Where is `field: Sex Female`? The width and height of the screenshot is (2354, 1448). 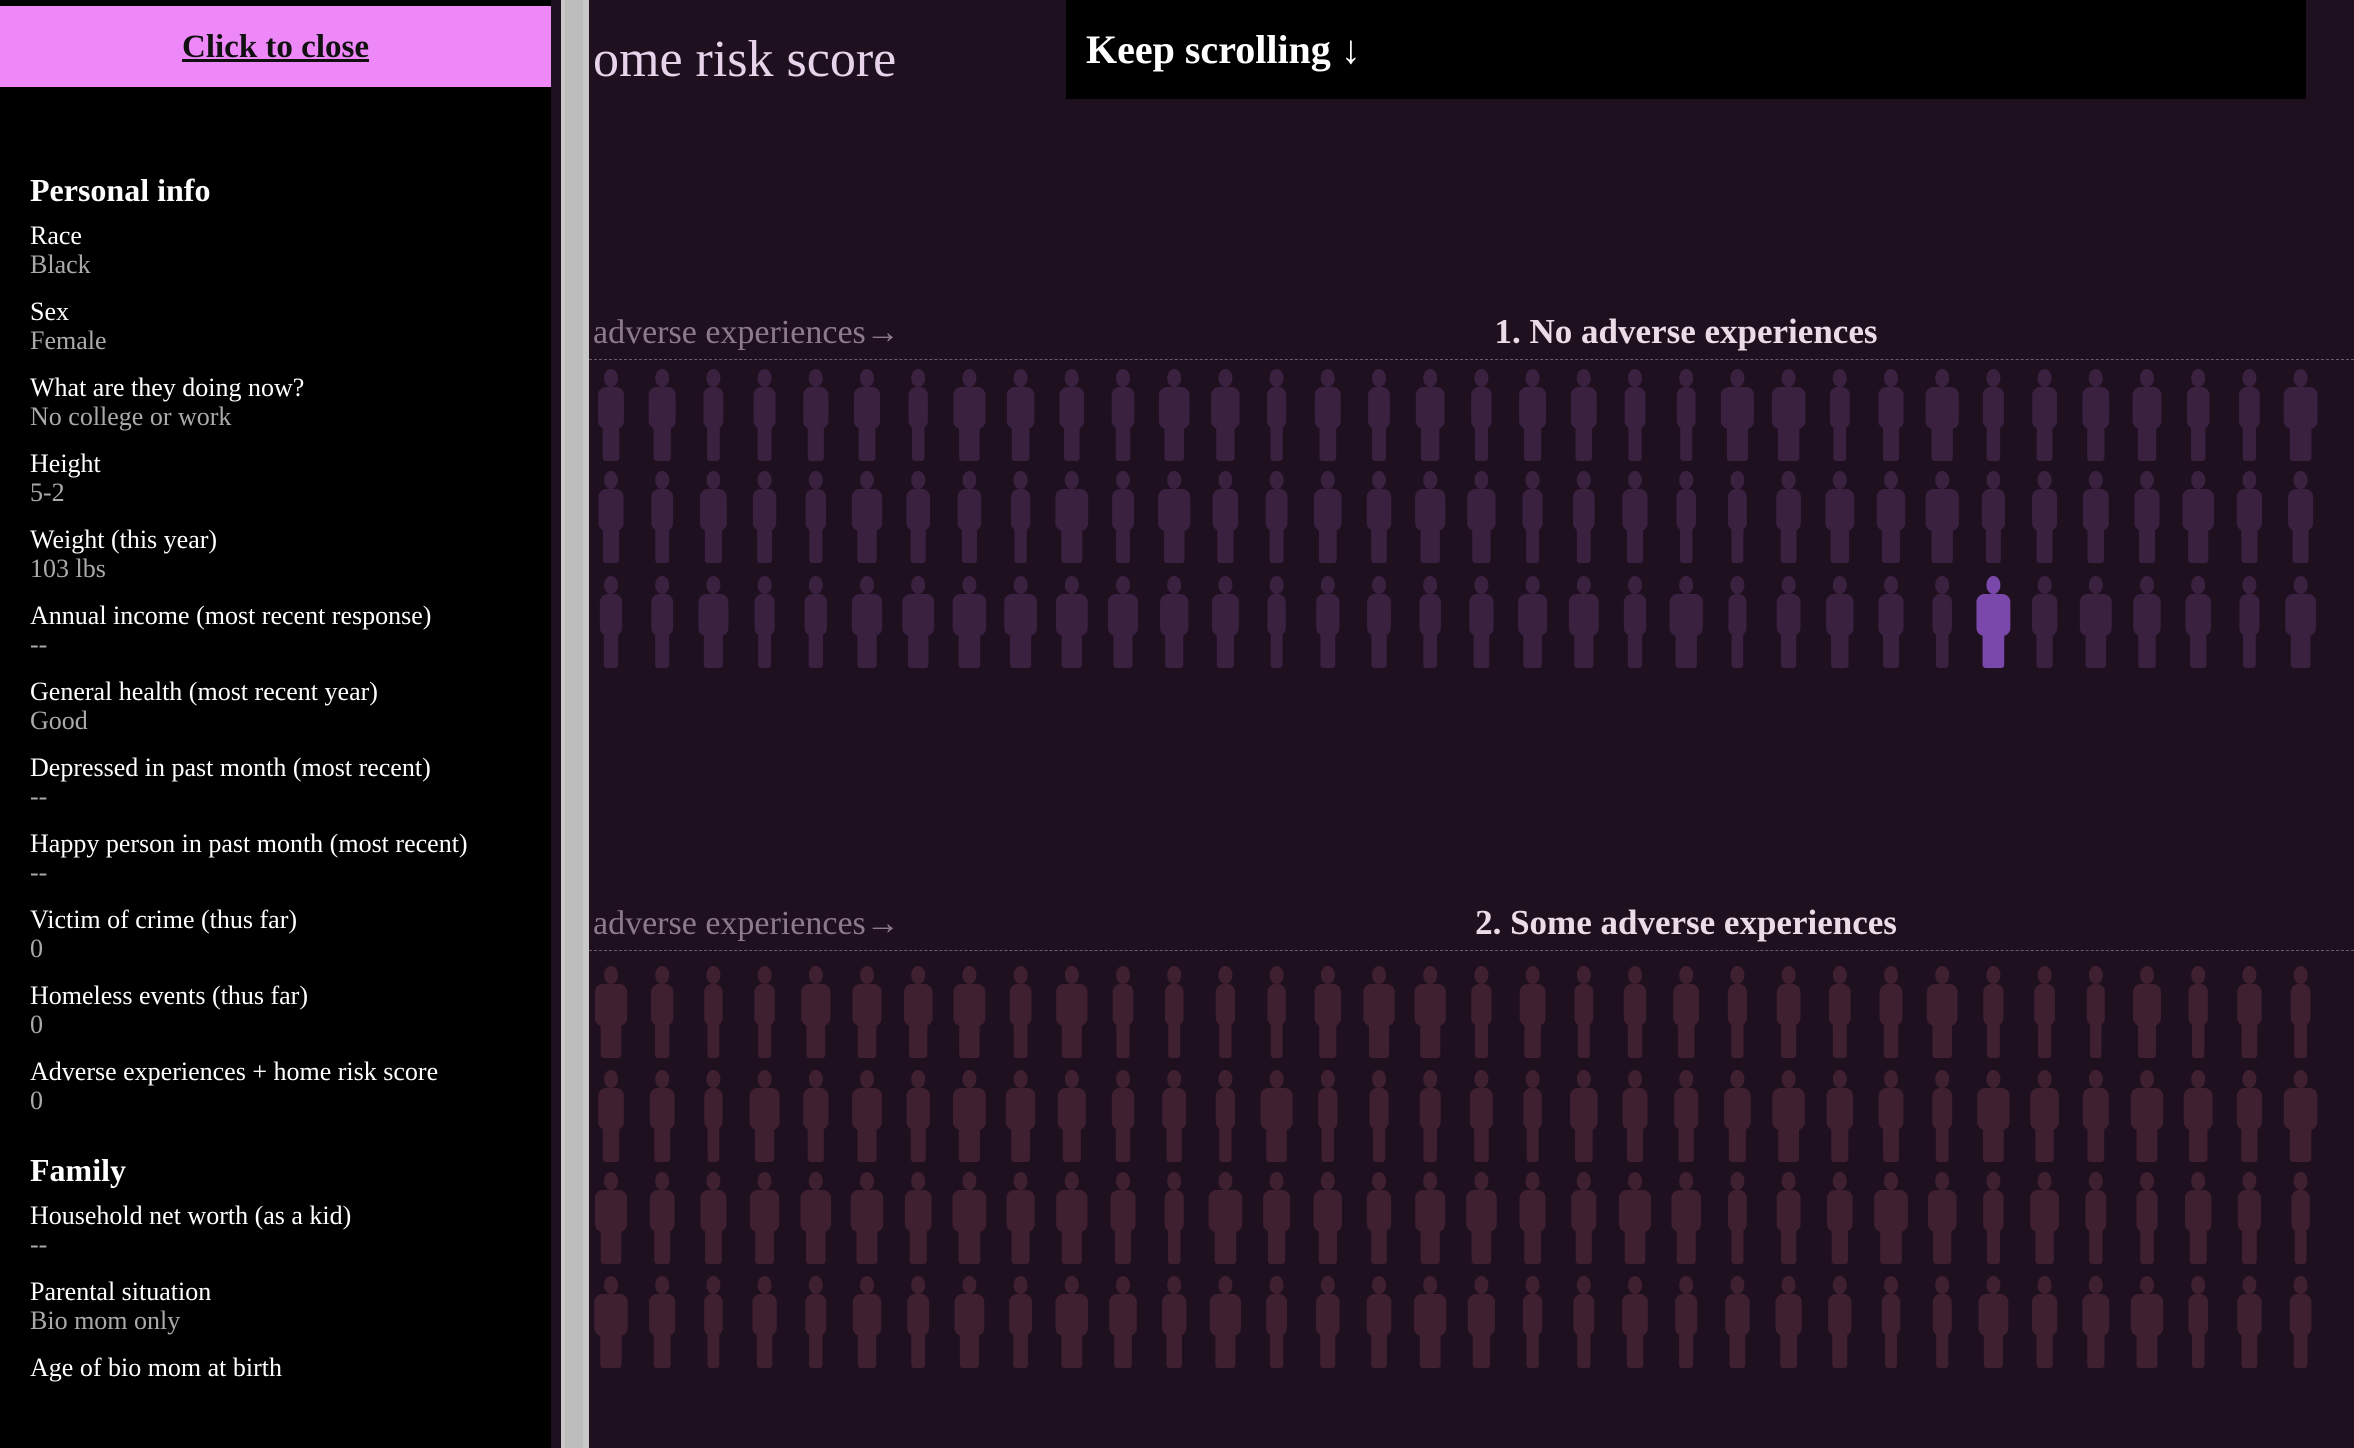 field: Sex Female is located at coordinates (267, 327).